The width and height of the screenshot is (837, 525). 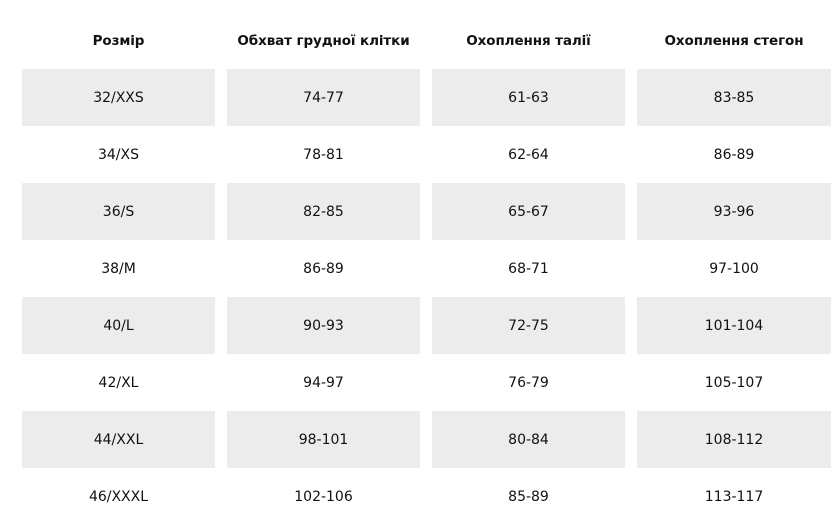 I want to click on table-row: 40/L 90-93 72-75 101-104, so click(x=429, y=325).